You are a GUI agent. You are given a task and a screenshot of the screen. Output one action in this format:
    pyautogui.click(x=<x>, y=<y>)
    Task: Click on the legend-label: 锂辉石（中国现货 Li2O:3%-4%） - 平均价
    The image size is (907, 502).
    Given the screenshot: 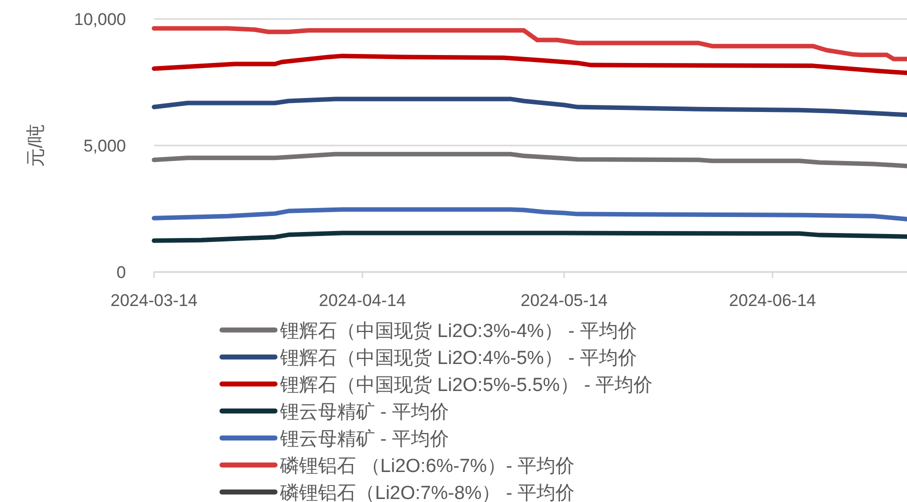 What is the action you would take?
    pyautogui.click(x=458, y=331)
    